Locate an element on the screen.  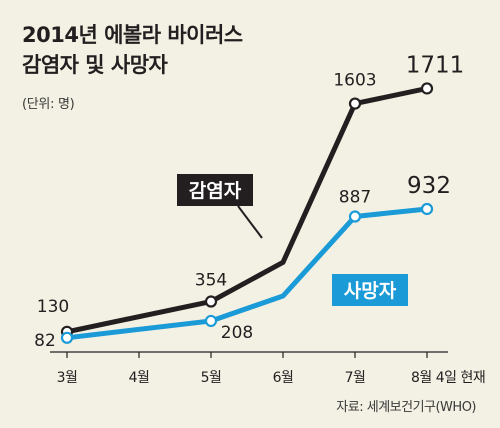
x-tick-label: 5월 is located at coordinates (211, 378).